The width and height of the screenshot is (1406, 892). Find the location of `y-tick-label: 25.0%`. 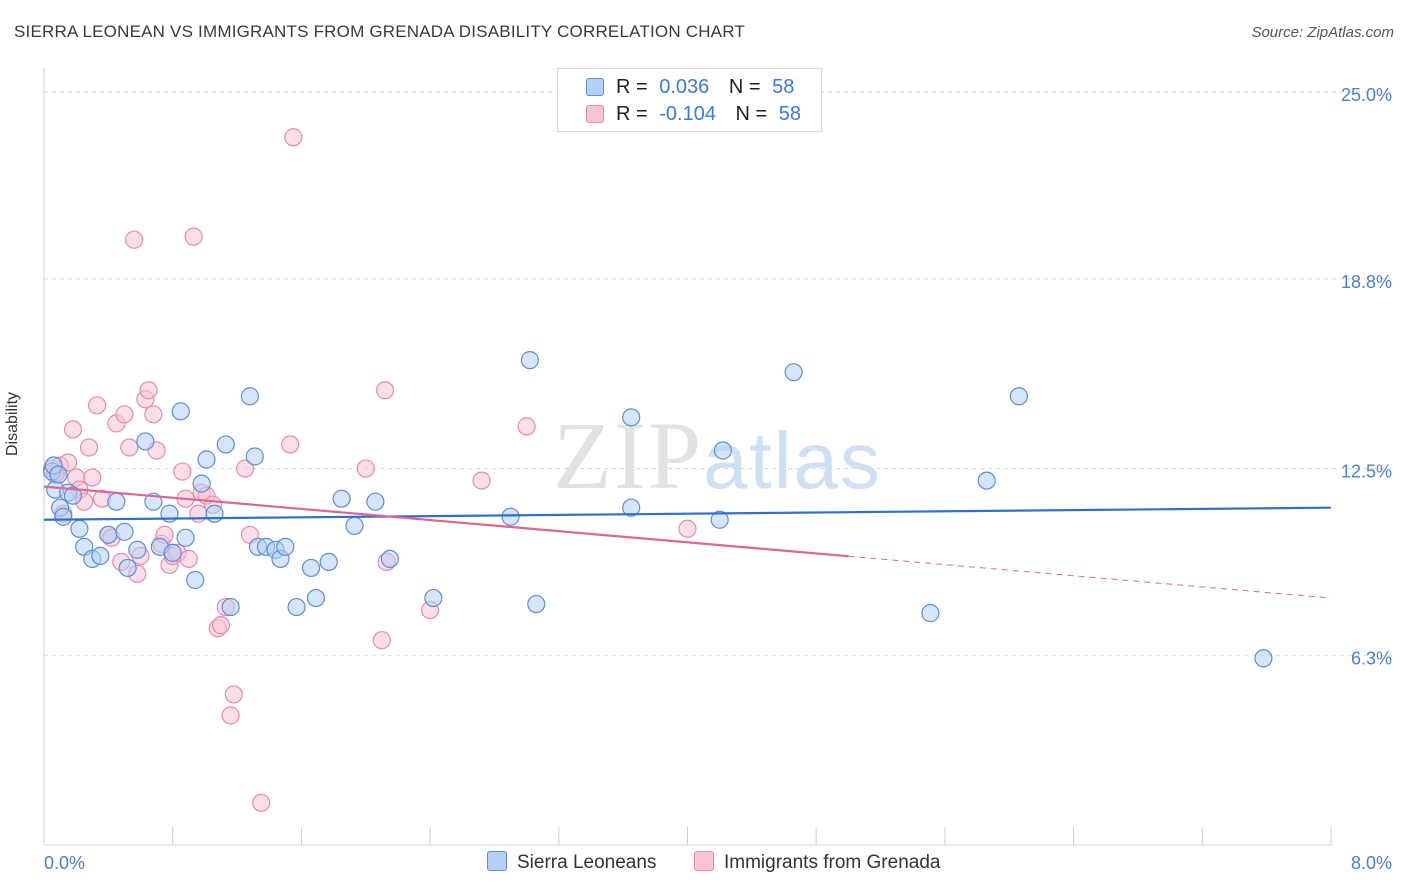

y-tick-label: 25.0% is located at coordinates (1366, 95).